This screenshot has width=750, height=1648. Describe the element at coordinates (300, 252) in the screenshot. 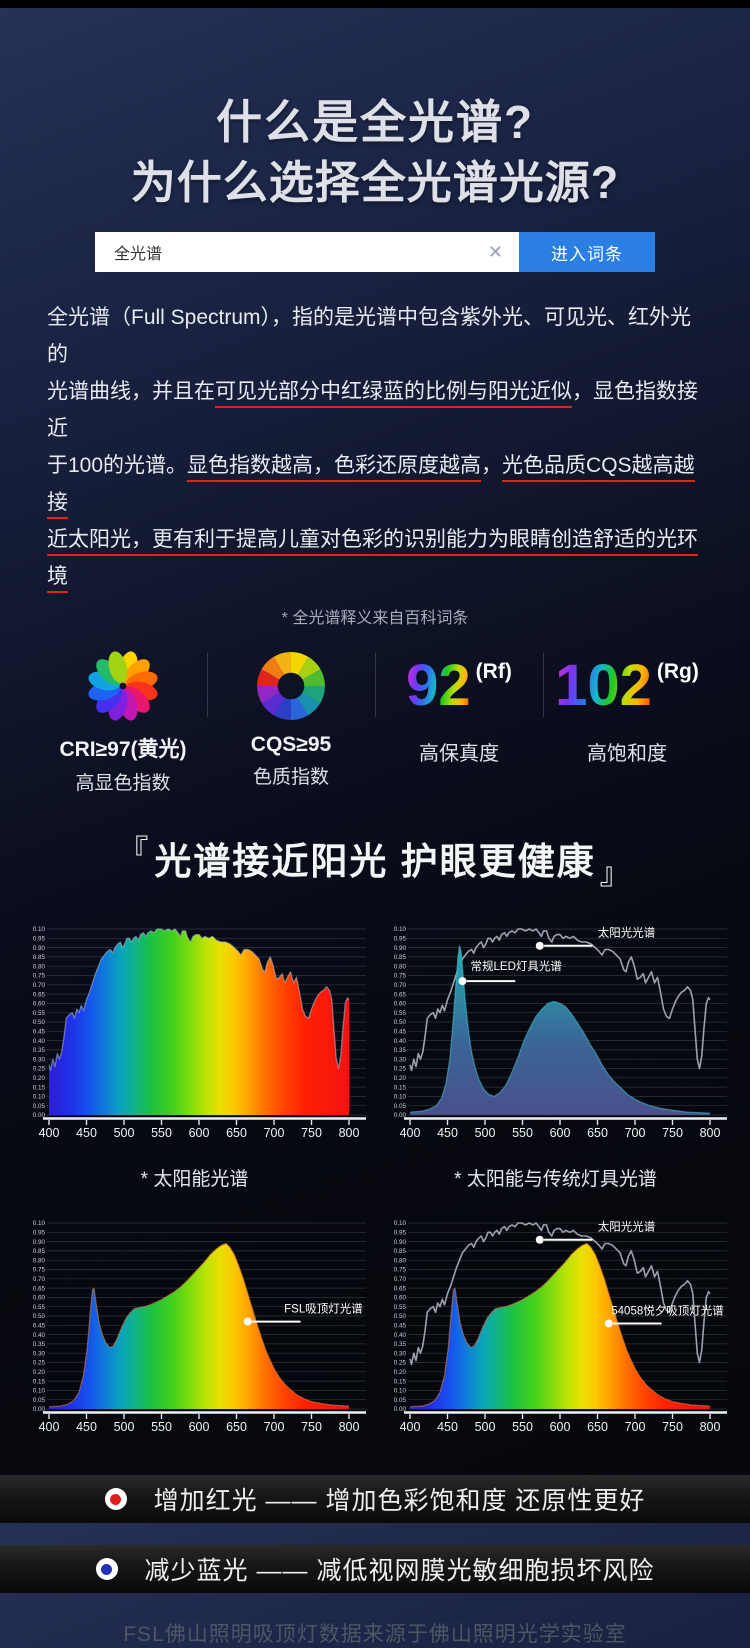

I see `search-input` at that location.